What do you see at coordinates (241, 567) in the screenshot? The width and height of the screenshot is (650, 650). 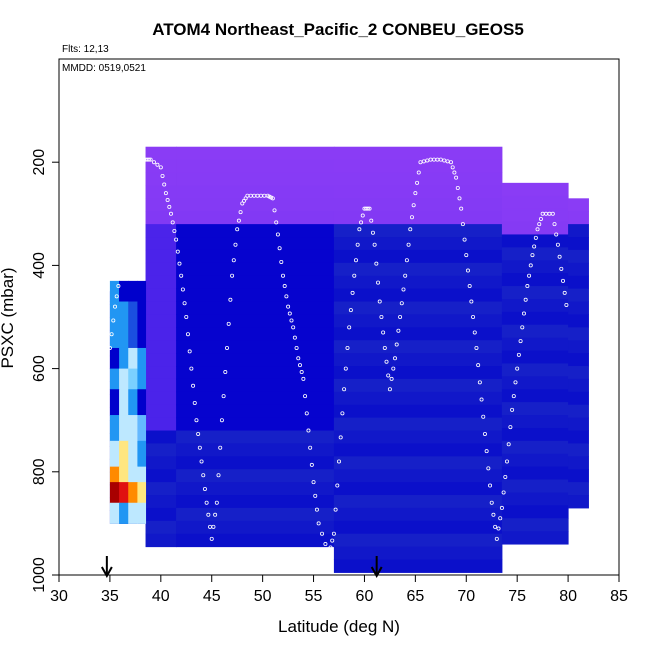 I see `arrow-layer` at bounding box center [241, 567].